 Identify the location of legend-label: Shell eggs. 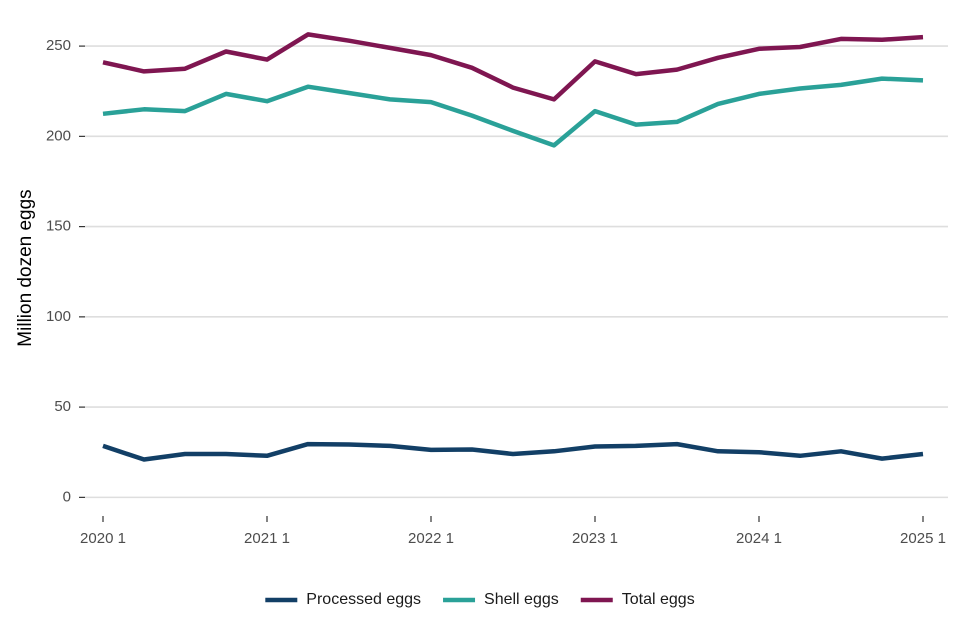
(521, 599).